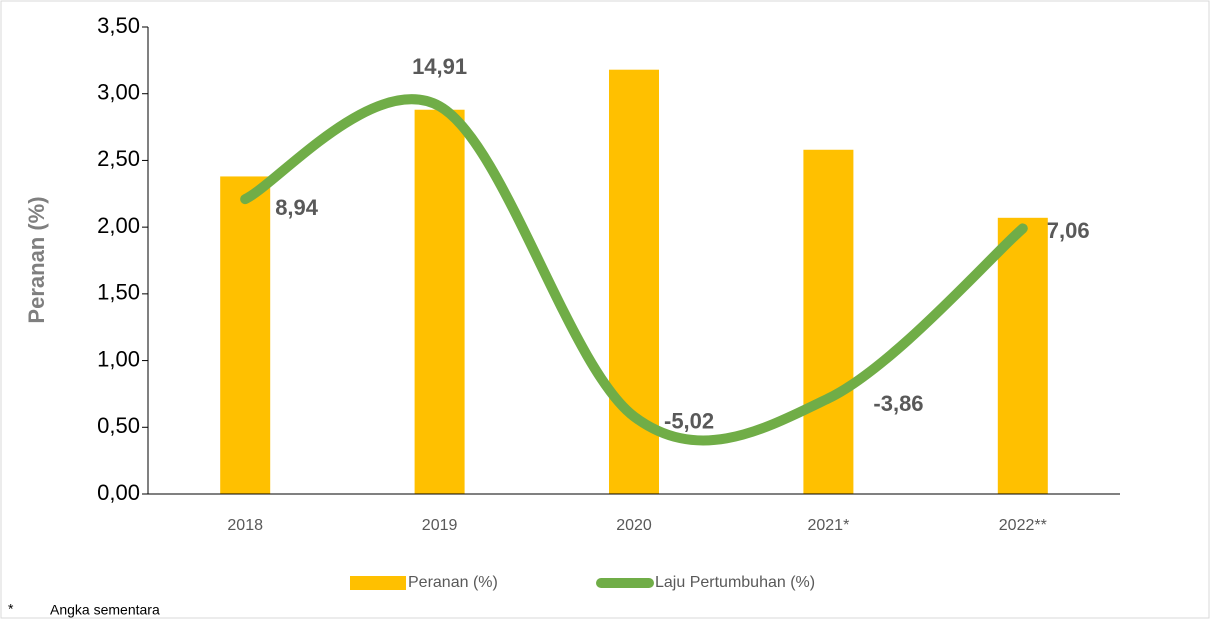 This screenshot has height=619, width=1210. Describe the element at coordinates (11, 609) in the screenshot. I see `footnote-marker: *` at that location.